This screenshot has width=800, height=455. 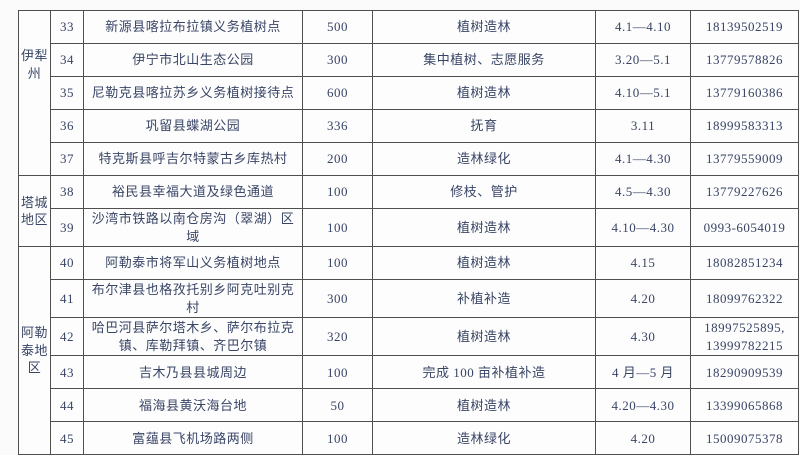 What do you see at coordinates (744, 159) in the screenshot?
I see `phone-cell: 13779559009` at bounding box center [744, 159].